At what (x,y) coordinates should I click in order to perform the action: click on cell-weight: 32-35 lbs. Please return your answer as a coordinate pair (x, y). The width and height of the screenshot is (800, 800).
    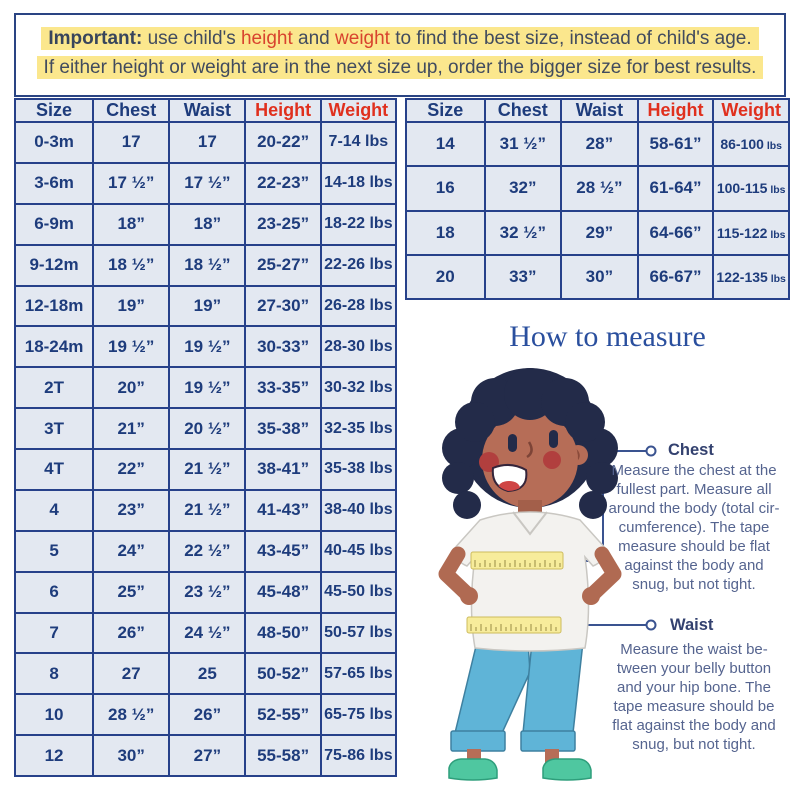
    Looking at the image, I should click on (358, 428).